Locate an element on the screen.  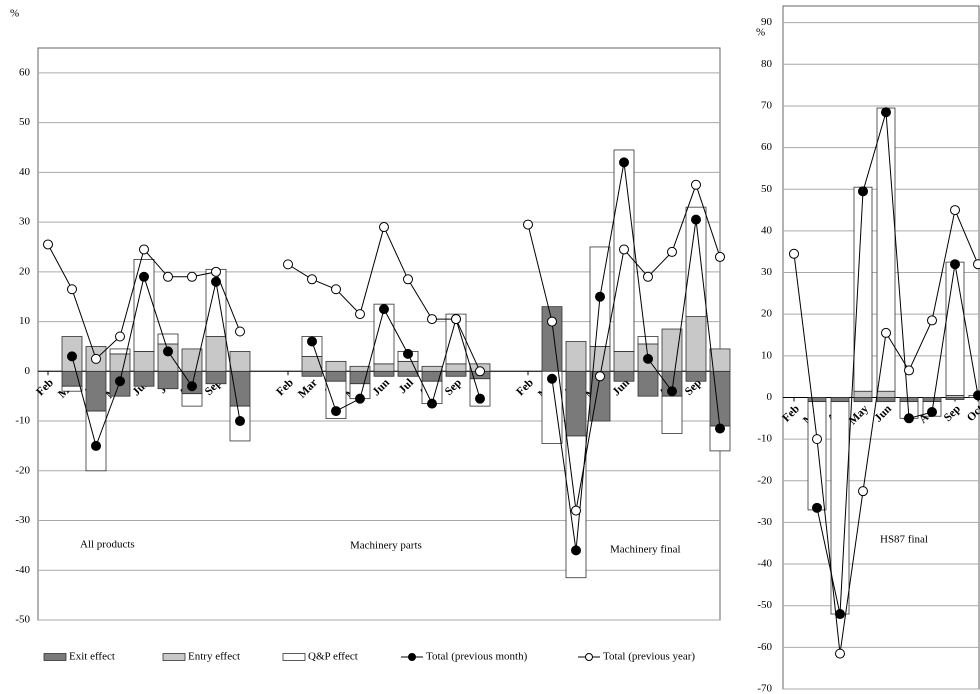
y-tick-label: -70 is located at coordinates (764, 688).